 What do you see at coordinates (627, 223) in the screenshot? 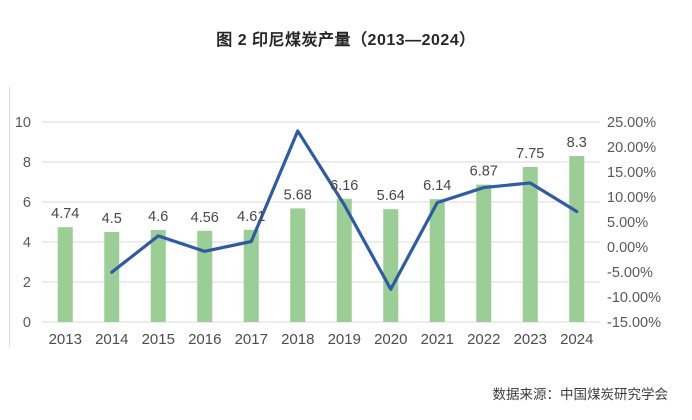
I see `right-axis-tick-label: 5.00%` at bounding box center [627, 223].